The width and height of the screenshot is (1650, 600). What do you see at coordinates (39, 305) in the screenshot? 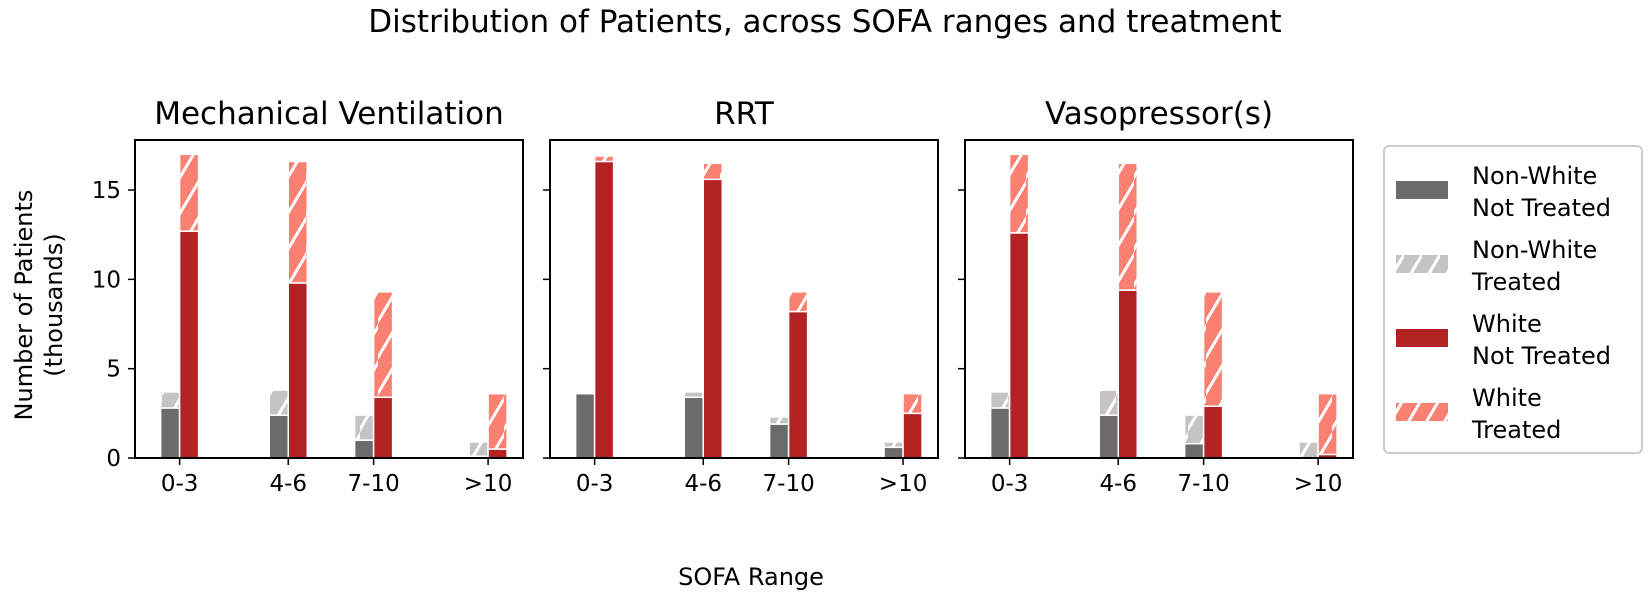
I see `y-axis-label: Number of Patients (thousands)` at bounding box center [39, 305].